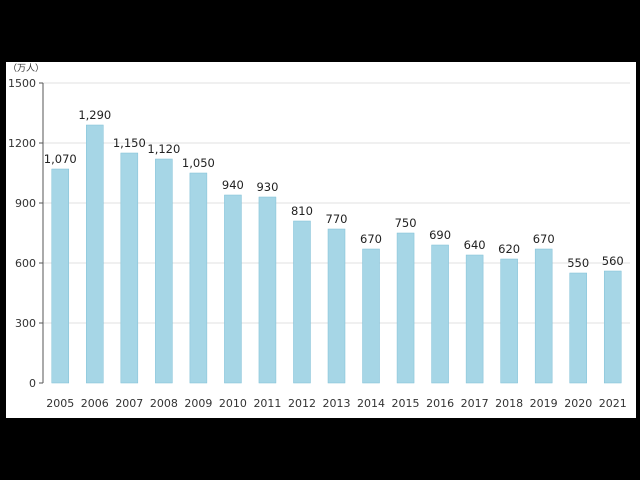 The image size is (640, 480). Describe the element at coordinates (371, 316) in the screenshot. I see `bar-2014` at that location.